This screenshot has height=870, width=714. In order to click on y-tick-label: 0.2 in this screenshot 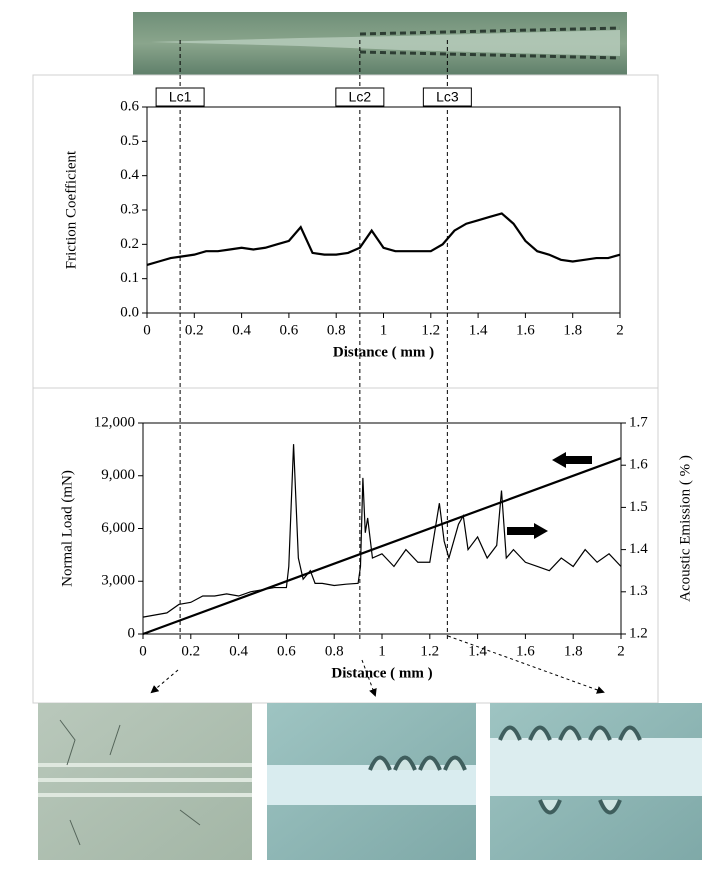, I will do `click(129, 244)`.